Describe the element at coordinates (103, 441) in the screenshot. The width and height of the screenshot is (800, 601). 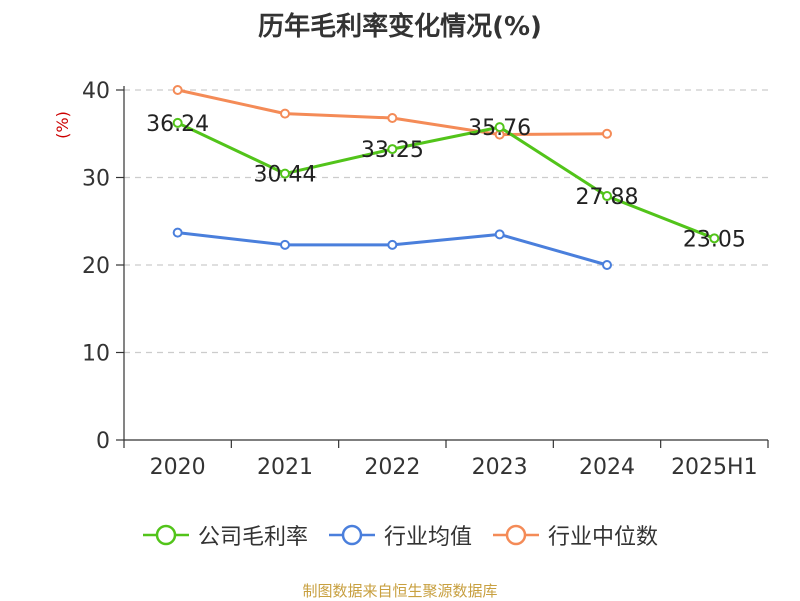
I see `y-tick-label: 0` at that location.